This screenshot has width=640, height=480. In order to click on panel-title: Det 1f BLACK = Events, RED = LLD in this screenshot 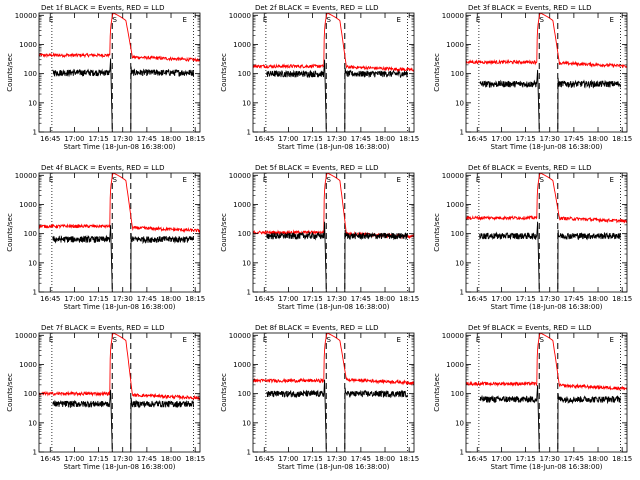, I will do `click(102, 8)`.